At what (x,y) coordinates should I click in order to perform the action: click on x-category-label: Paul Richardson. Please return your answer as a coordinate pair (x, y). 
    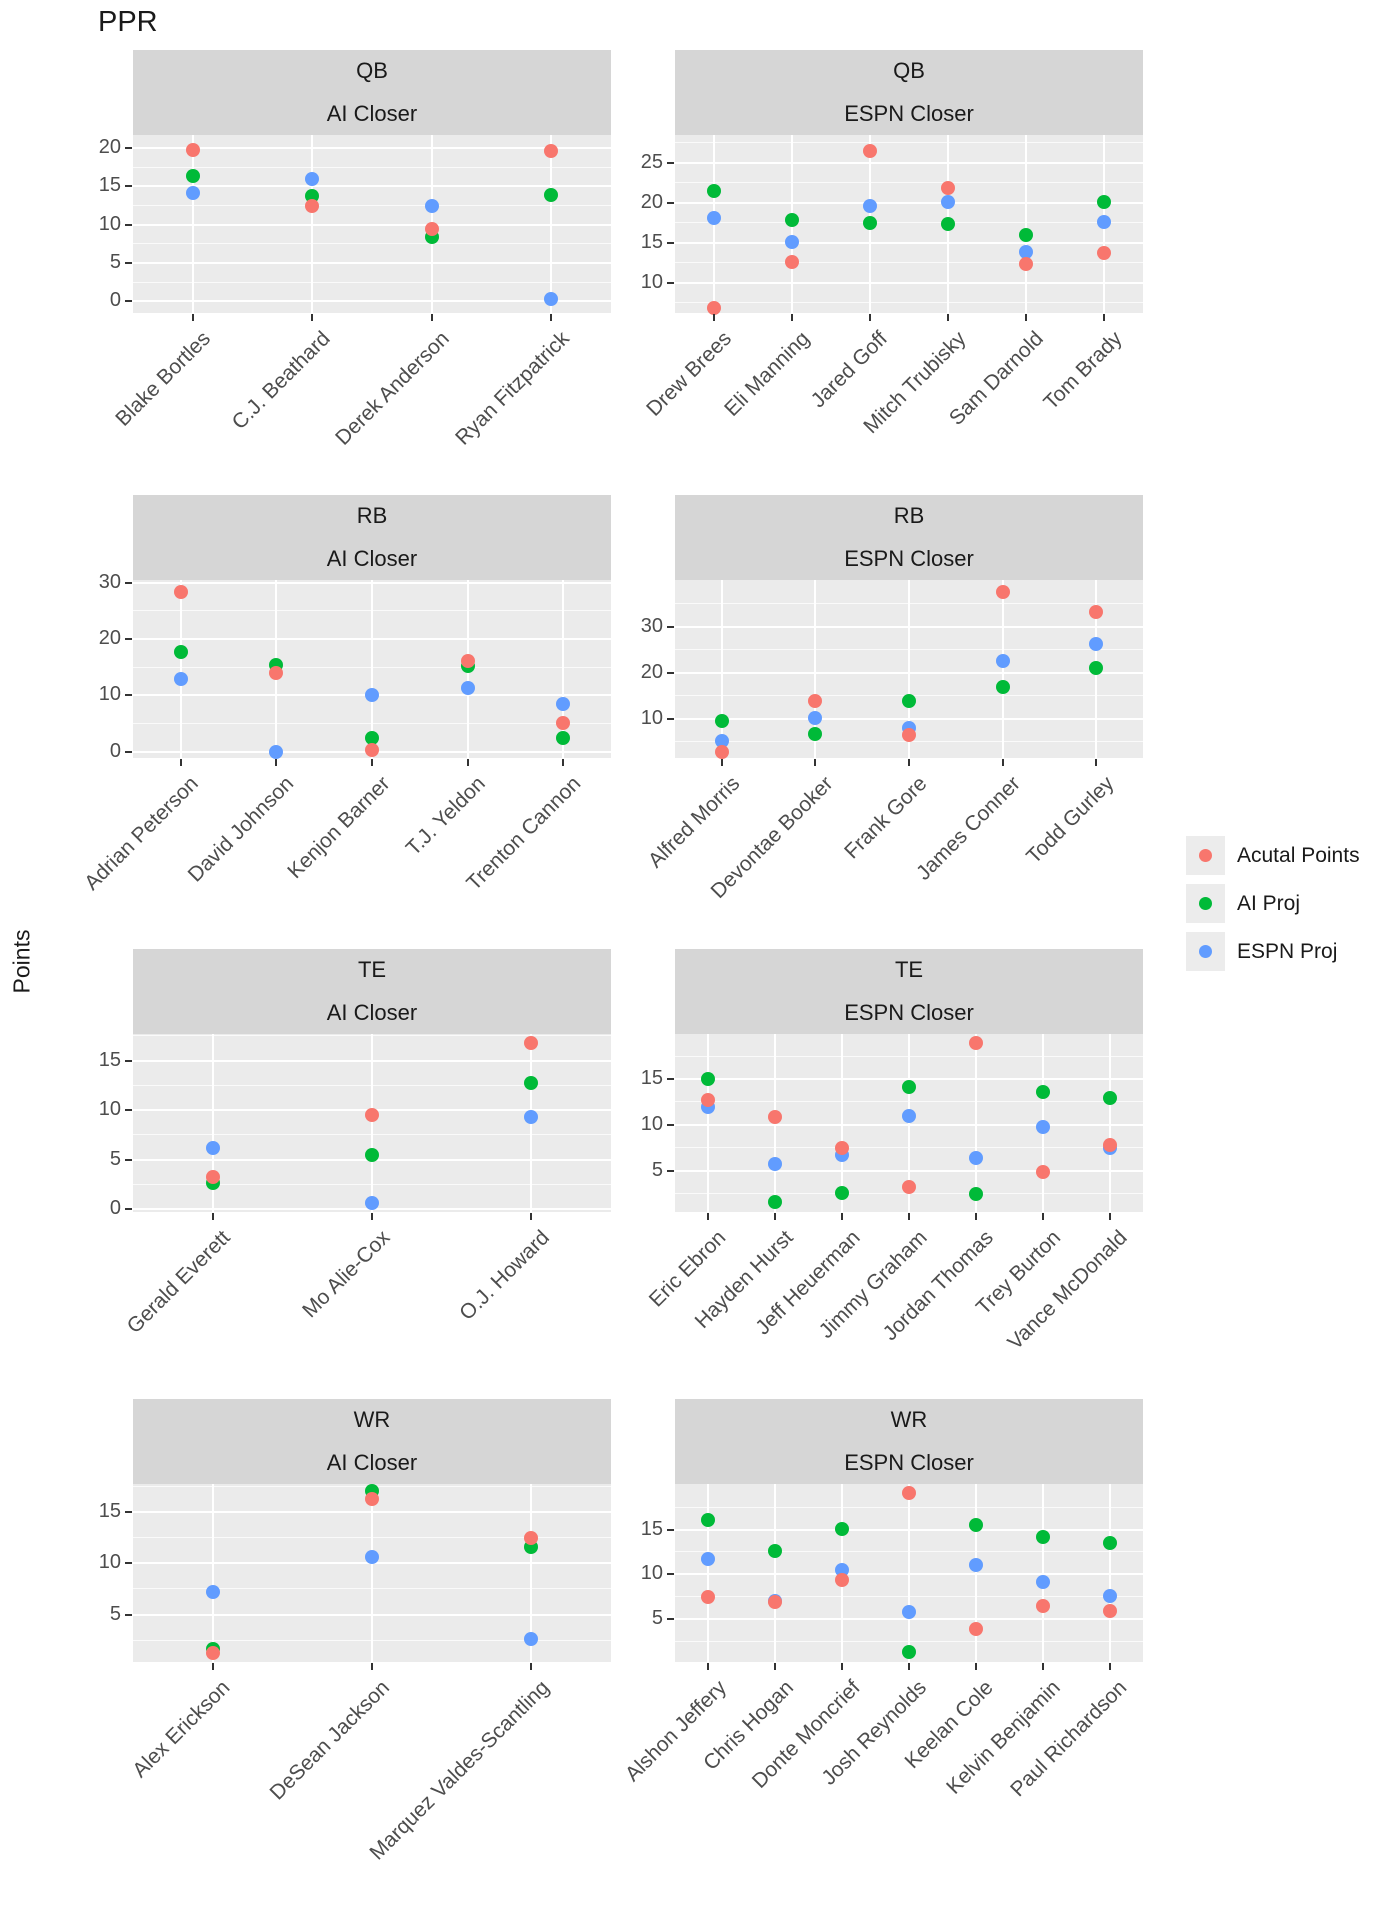
    Looking at the image, I should click on (1069, 1739).